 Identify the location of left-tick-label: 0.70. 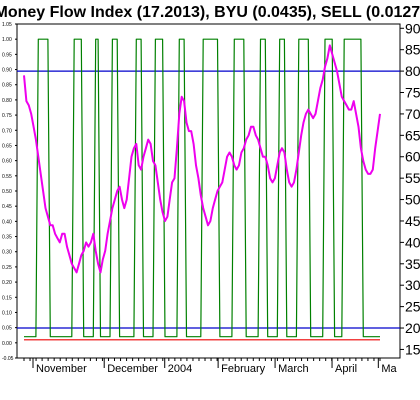
(7, 131).